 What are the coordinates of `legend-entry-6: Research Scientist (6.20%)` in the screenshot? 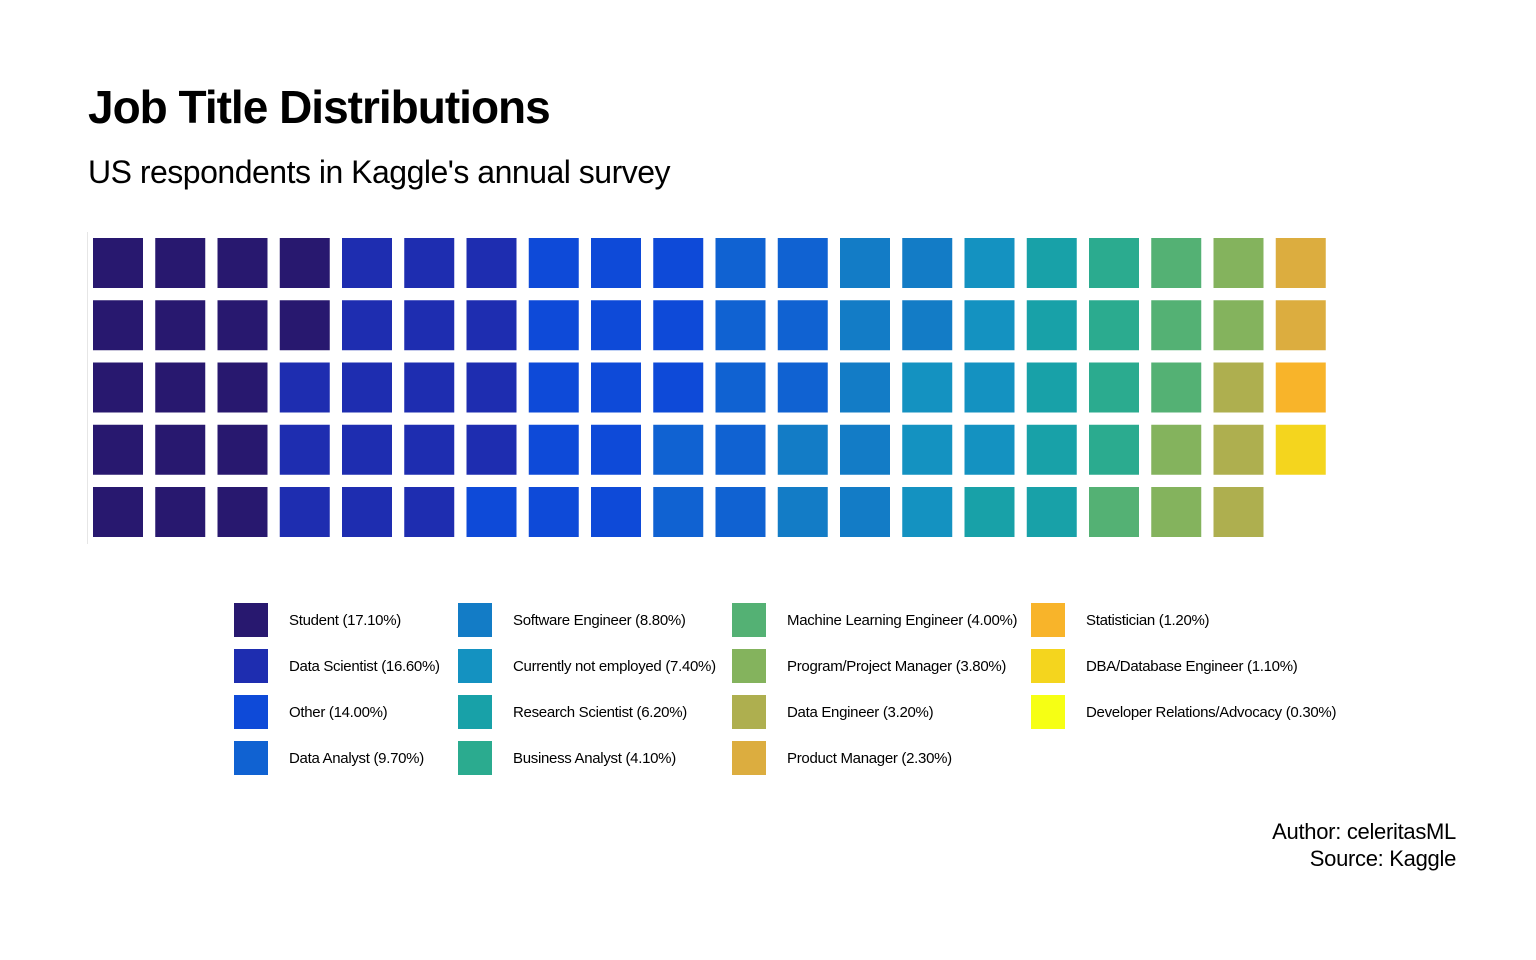 It's located at (572, 712).